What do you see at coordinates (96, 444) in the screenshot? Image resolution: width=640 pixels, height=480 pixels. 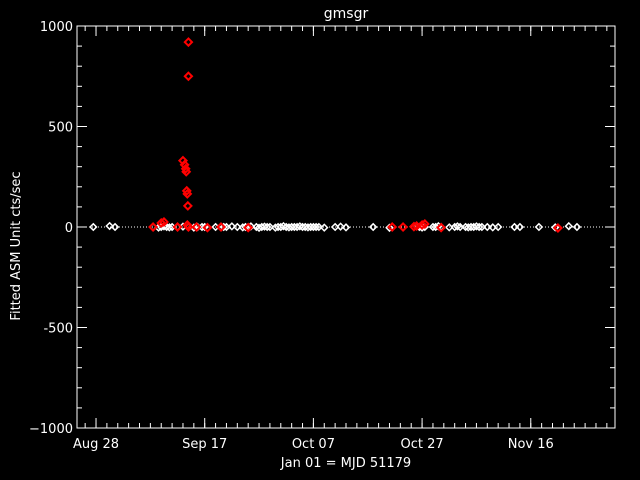 I see `x-tick-label-0: Aug 28` at bounding box center [96, 444].